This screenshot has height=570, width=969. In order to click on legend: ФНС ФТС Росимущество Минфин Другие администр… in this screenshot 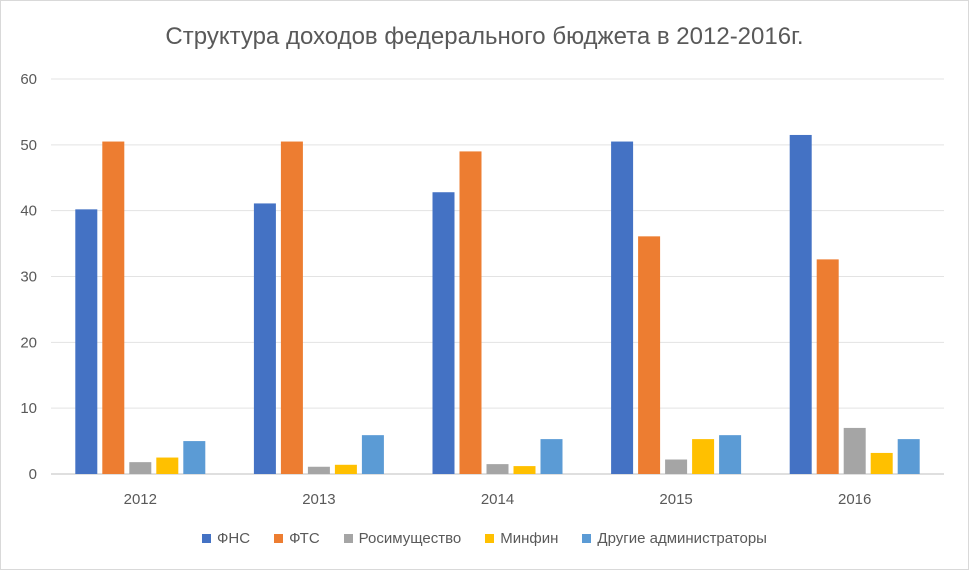, I will do `click(484, 538)`.